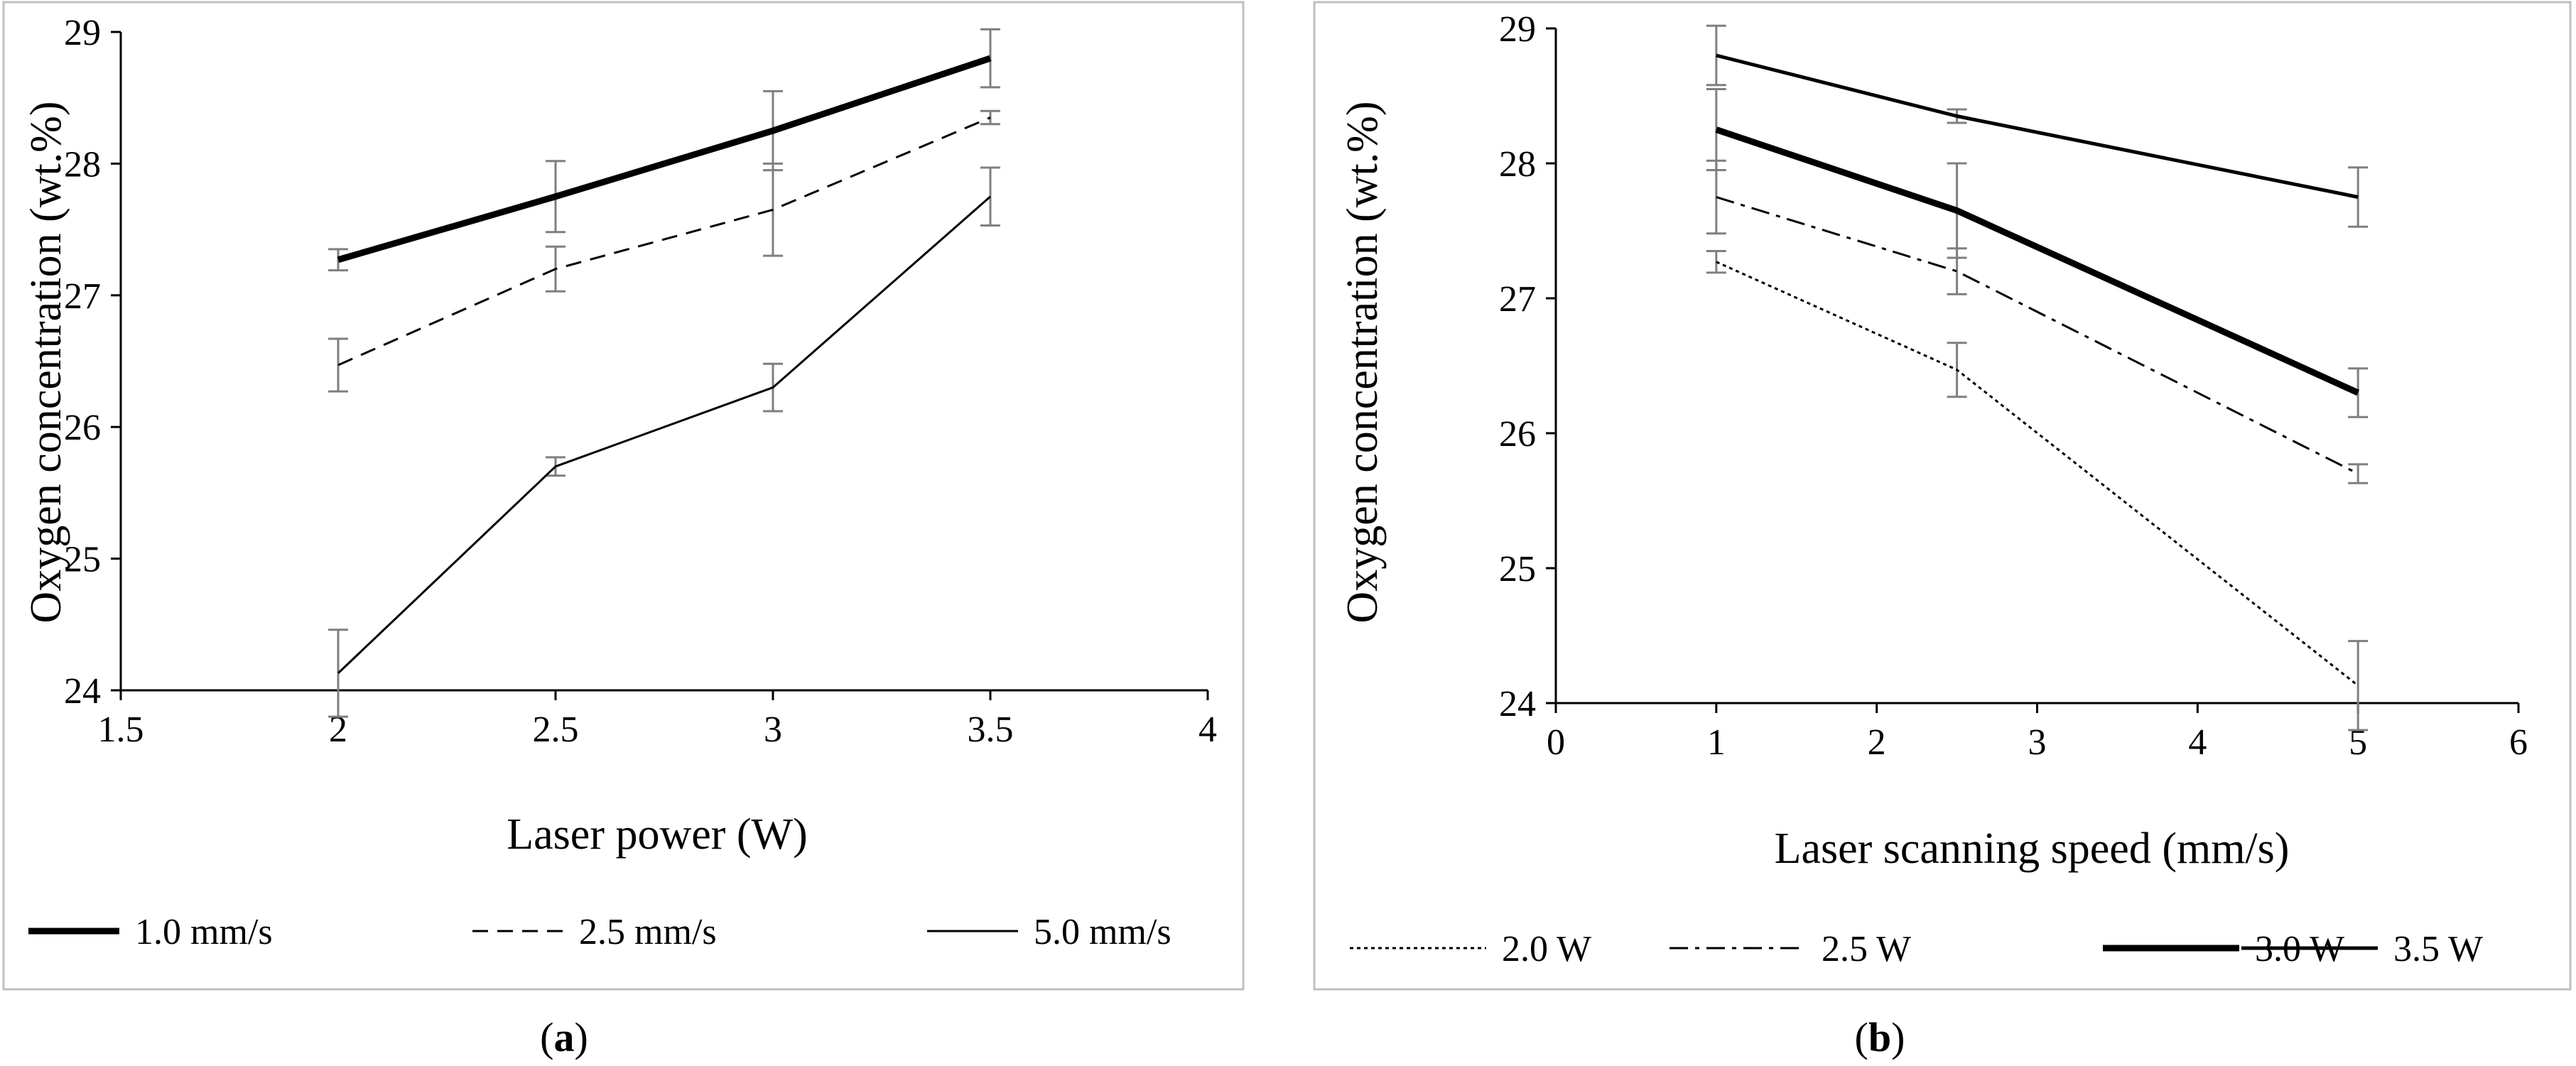 Image resolution: width=2576 pixels, height=1066 pixels. Describe the element at coordinates (1866, 949) in the screenshot. I see `legend-label: 2.5 W` at that location.